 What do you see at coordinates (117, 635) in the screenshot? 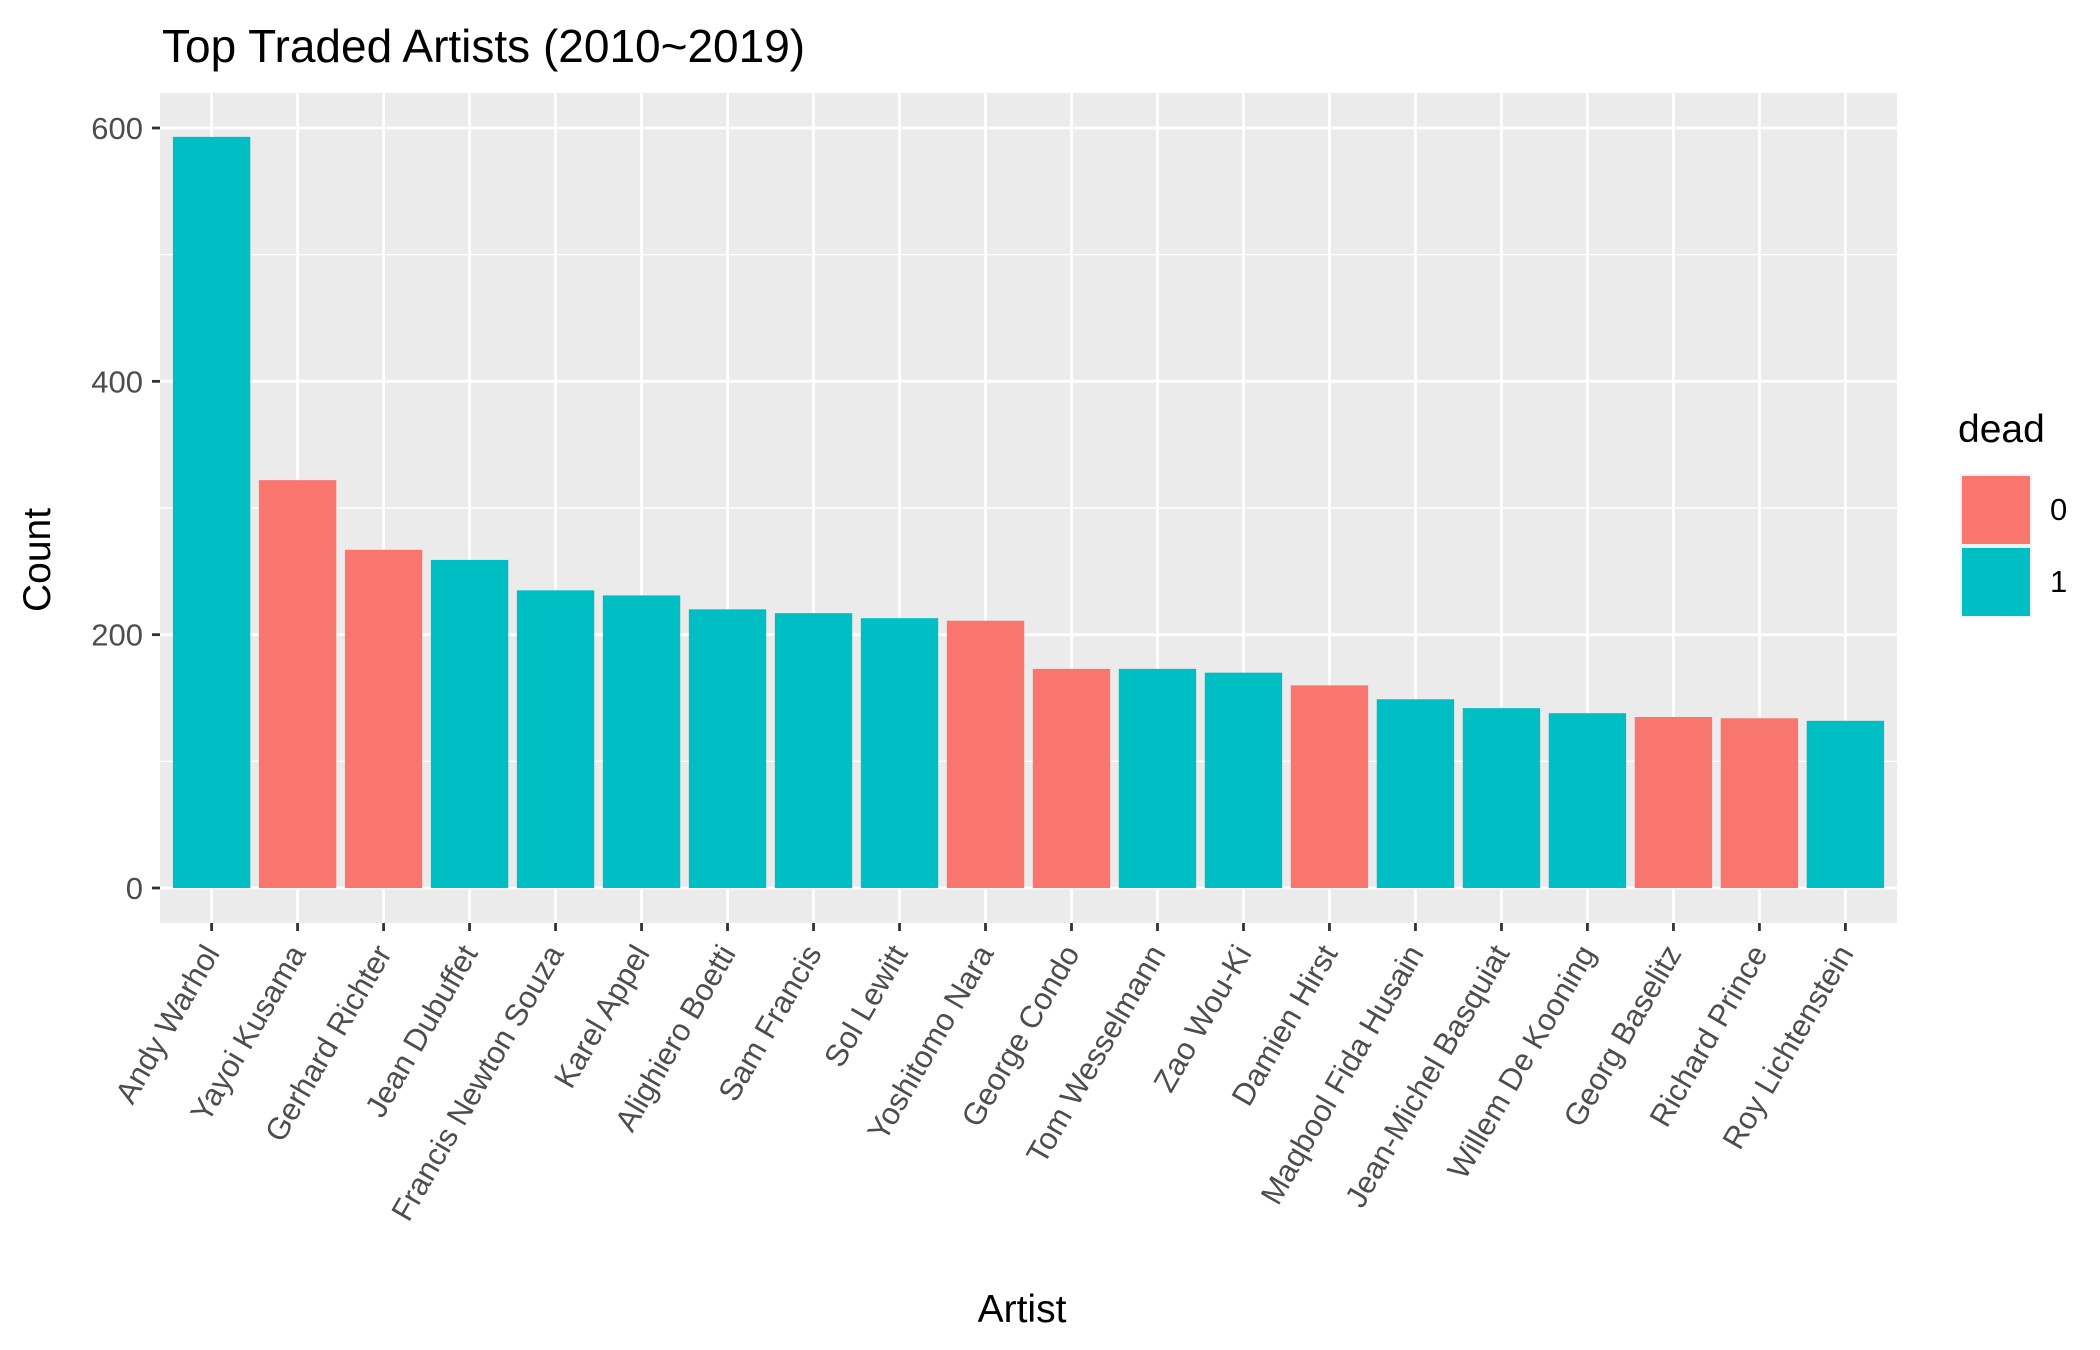
I see `y-tick-label: 200` at bounding box center [117, 635].